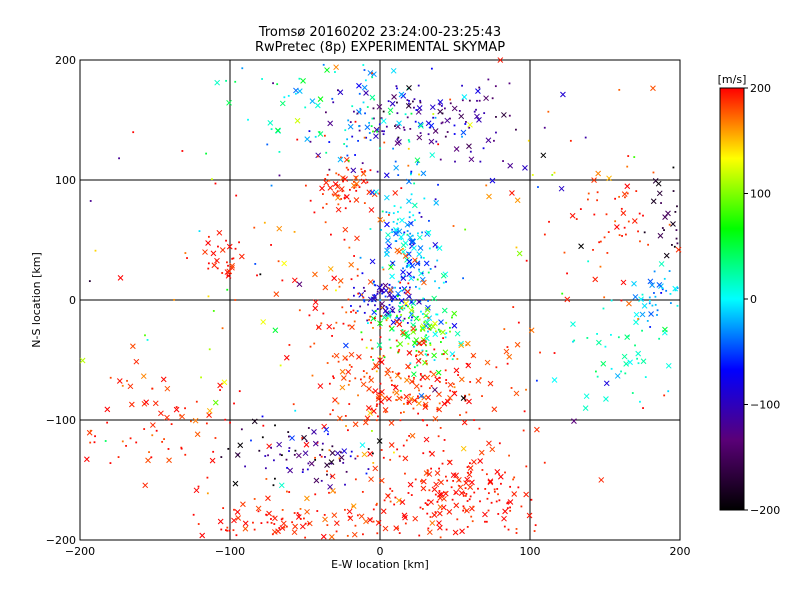 This screenshot has width=800, height=600. Describe the element at coordinates (732, 79) in the screenshot. I see `colorbar-label: [m/s]` at that location.